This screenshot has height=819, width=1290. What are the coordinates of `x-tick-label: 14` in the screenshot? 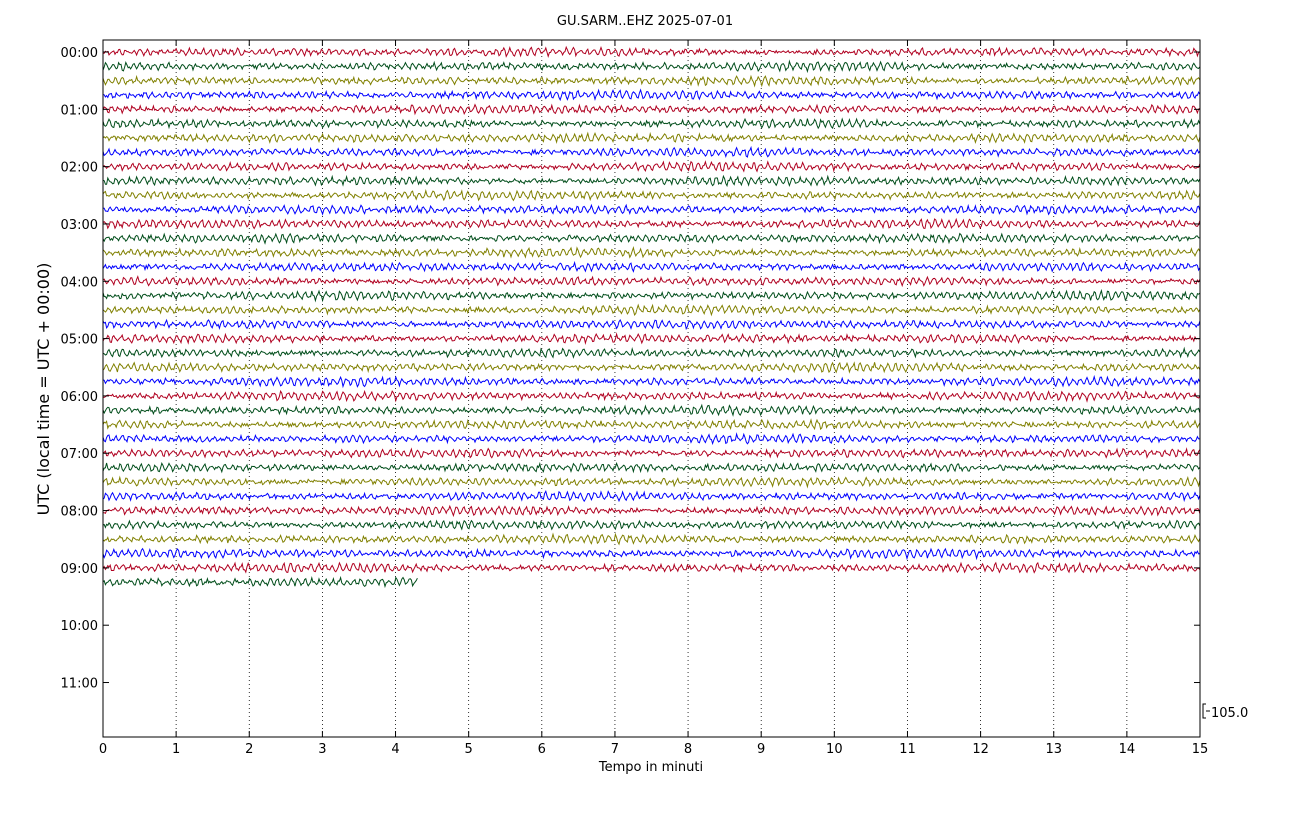 It's located at (1127, 749).